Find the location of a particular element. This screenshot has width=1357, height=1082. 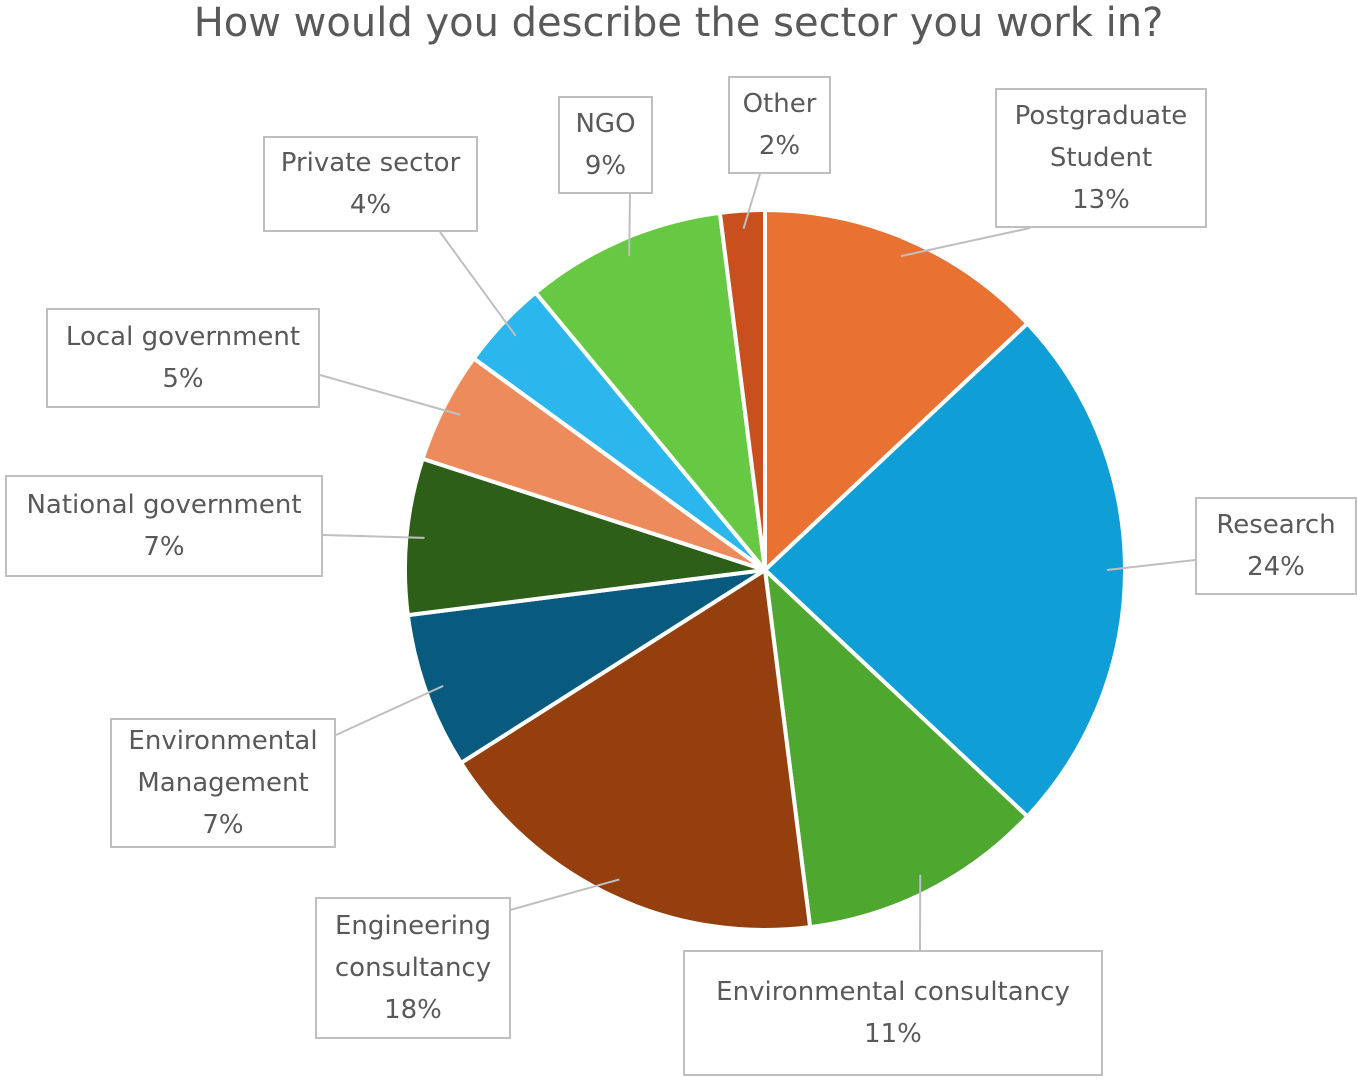

category-label: Environmental Management is located at coordinates (223, 762).